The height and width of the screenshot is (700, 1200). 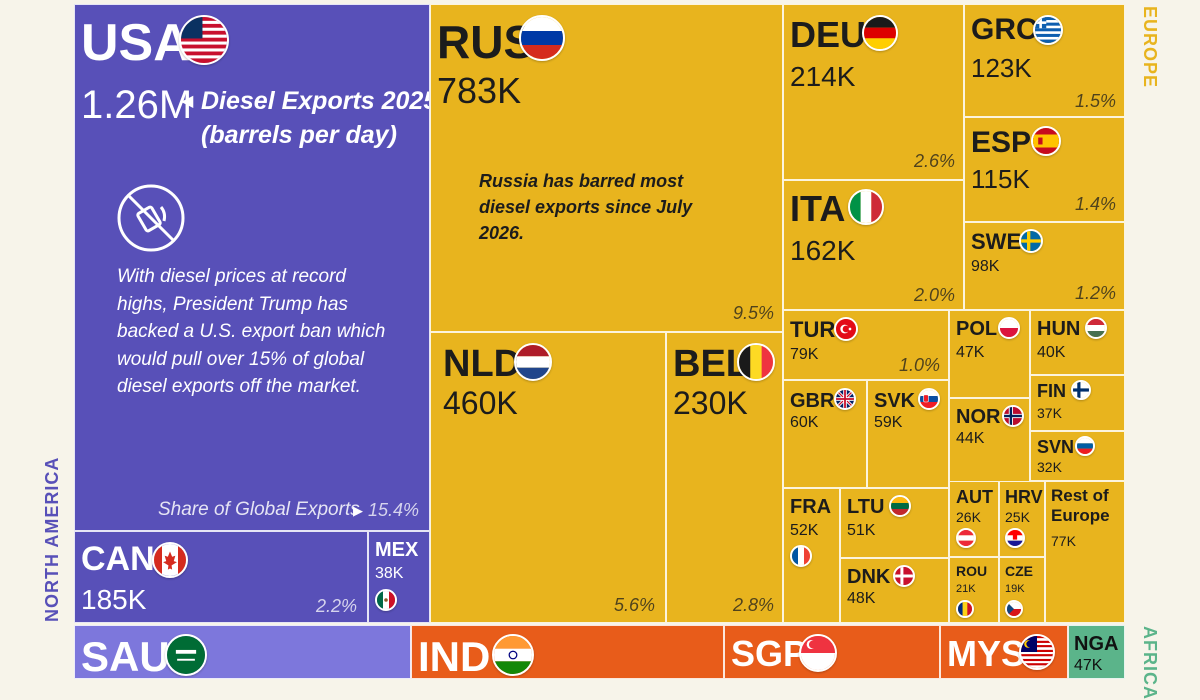 I want to click on tile-deu: DEU 214K 2.6%, so click(x=873, y=92).